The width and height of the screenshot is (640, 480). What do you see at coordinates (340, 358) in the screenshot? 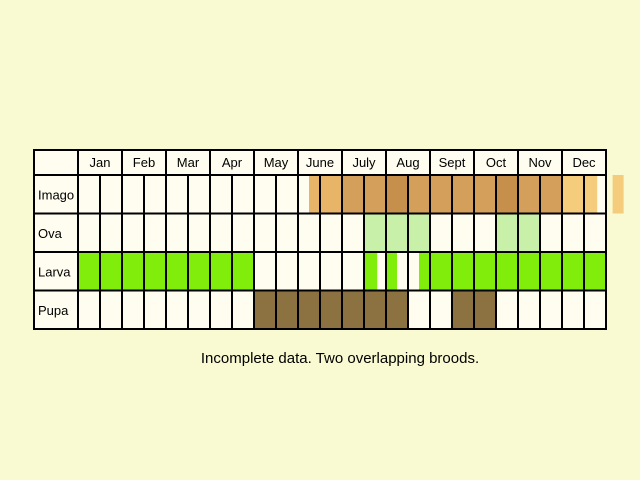
I see `caption: Incomplete data. Two overlapping broods.` at bounding box center [340, 358].